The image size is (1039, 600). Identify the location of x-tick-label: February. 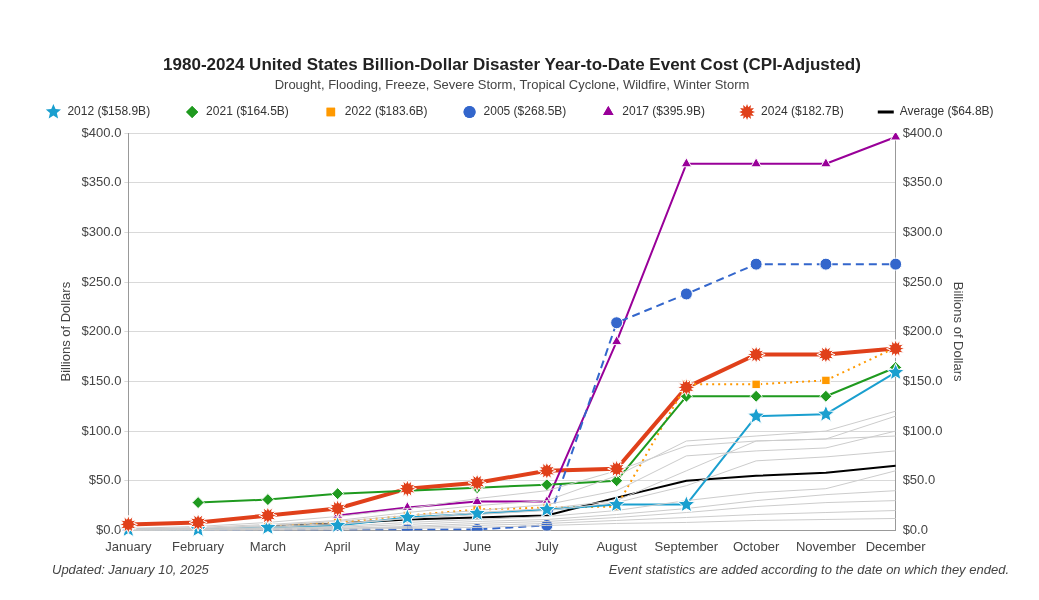
(198, 546).